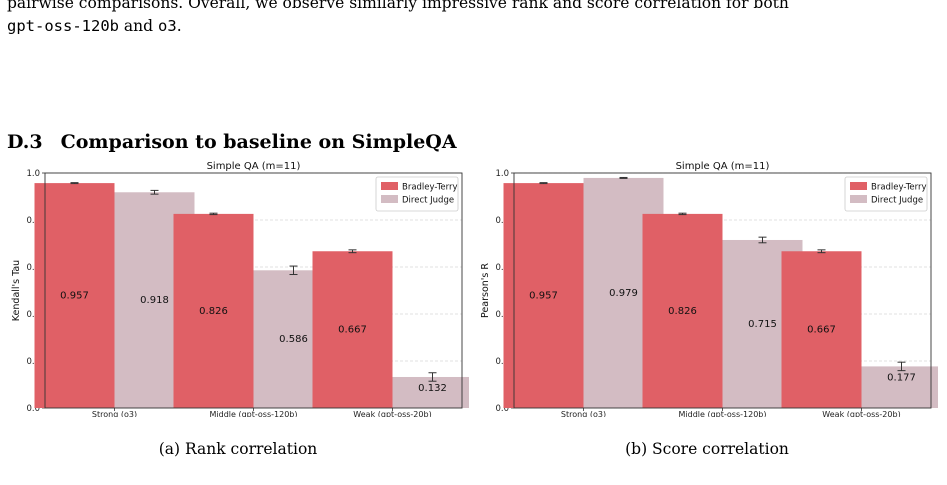 The width and height of the screenshot is (947, 485). What do you see at coordinates (432, 388) in the screenshot?
I see `data-label: 0.132` at bounding box center [432, 388].